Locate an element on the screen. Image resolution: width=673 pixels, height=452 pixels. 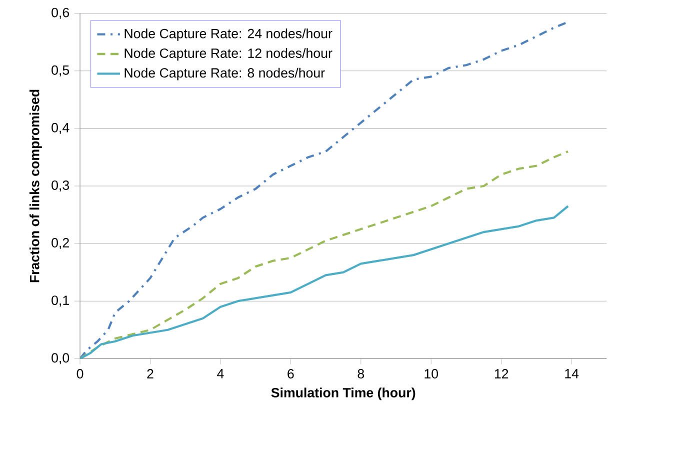
x-tick-label: 0 is located at coordinates (80, 373).